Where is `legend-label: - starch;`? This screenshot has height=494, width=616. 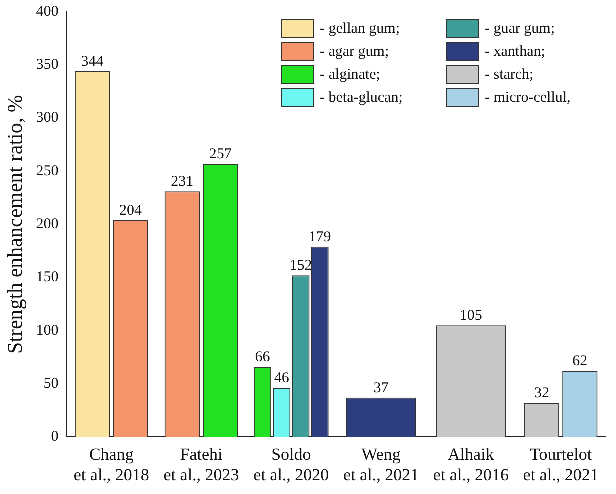 legend-label: - starch; is located at coordinates (509, 74).